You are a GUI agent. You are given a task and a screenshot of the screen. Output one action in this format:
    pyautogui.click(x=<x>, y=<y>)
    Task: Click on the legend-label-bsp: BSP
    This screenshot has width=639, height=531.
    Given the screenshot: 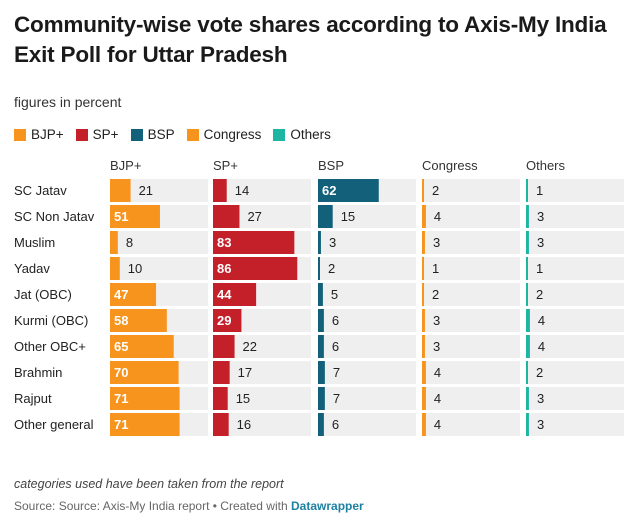 What is the action you would take?
    pyautogui.click(x=161, y=134)
    